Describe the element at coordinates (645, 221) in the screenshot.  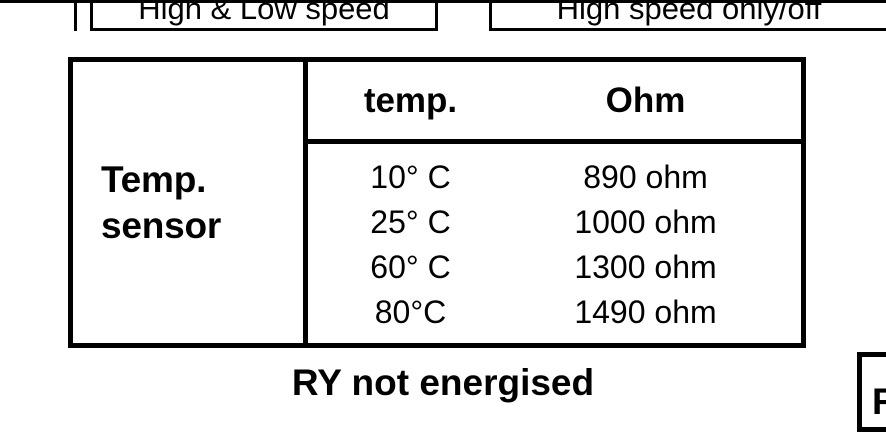
I see `cell-ohm: 1000 ohm` at that location.